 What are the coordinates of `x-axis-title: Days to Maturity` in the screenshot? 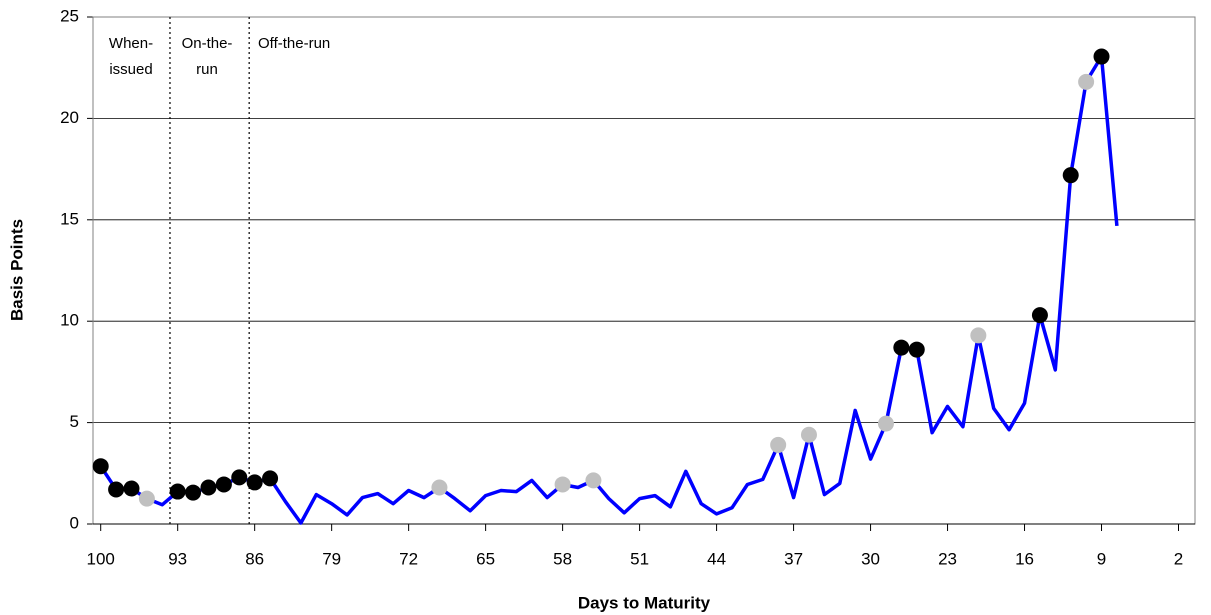 It's located at (644, 602).